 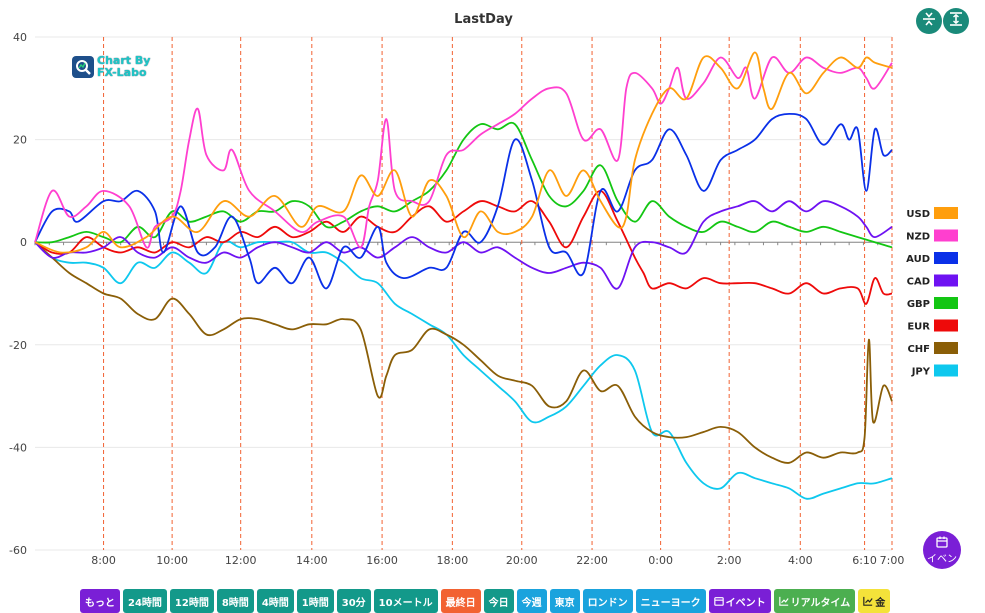 What do you see at coordinates (124, 60) in the screenshot?
I see `logo-line1: Chart By` at bounding box center [124, 60].